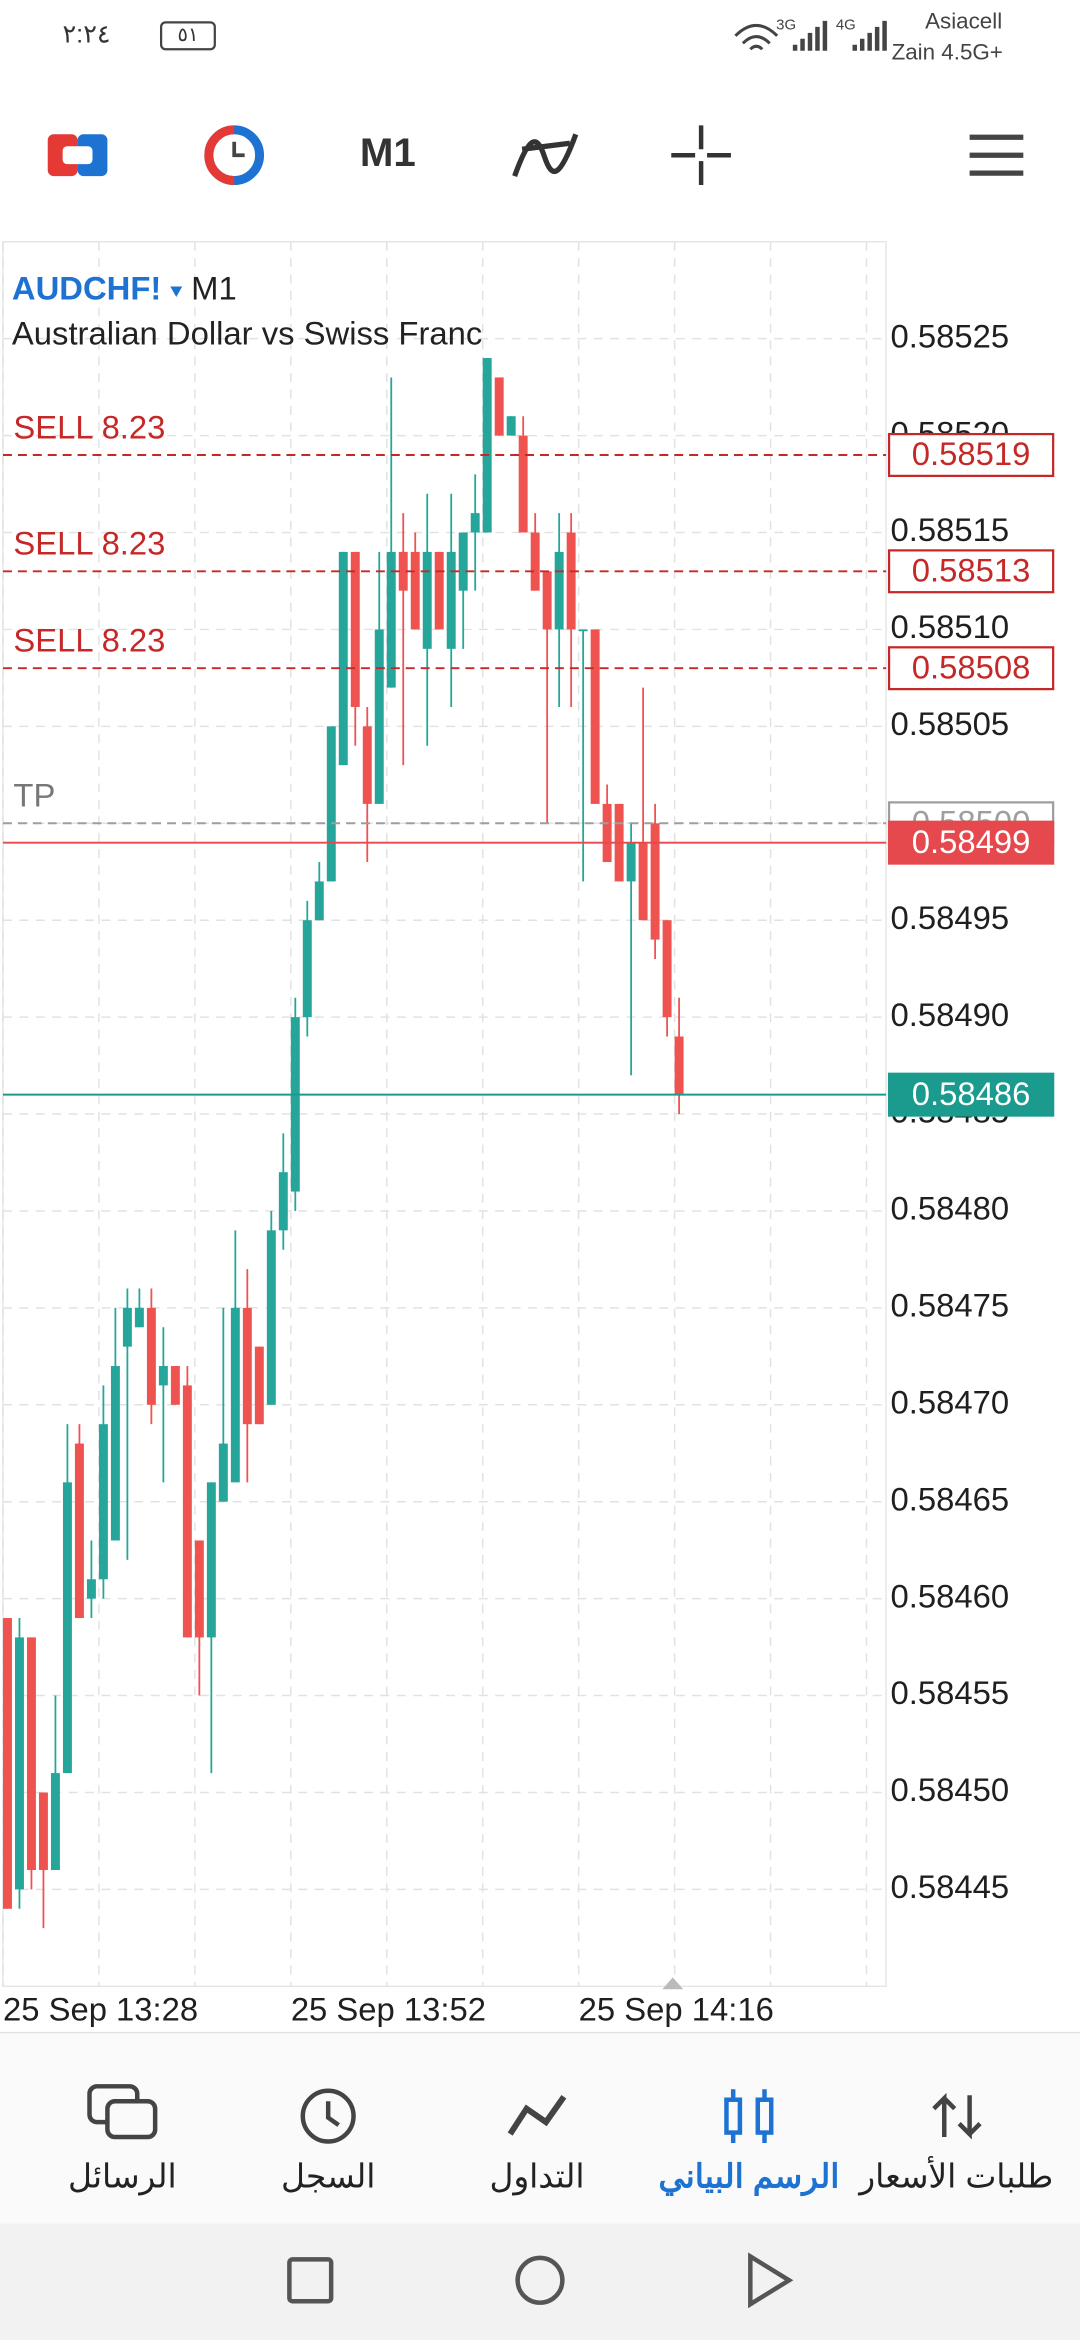 Image resolution: width=1080 pixels, height=2340 pixels. Describe the element at coordinates (100, 2008) in the screenshot. I see `x-tick-label: 25 Sep 13:28` at that location.